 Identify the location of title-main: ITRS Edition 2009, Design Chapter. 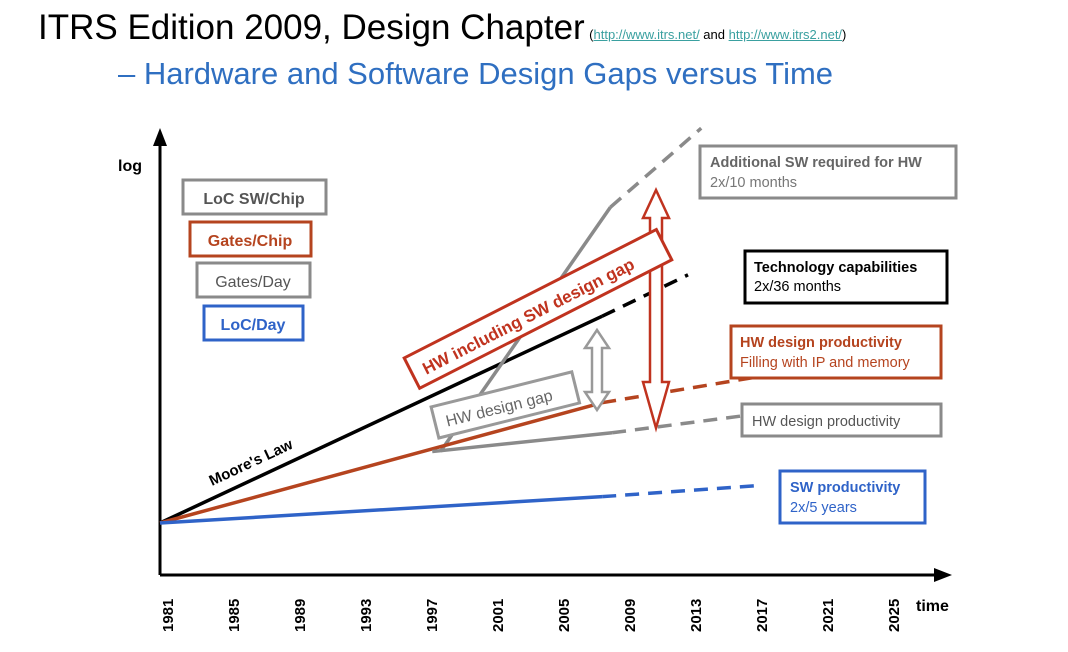
(311, 27).